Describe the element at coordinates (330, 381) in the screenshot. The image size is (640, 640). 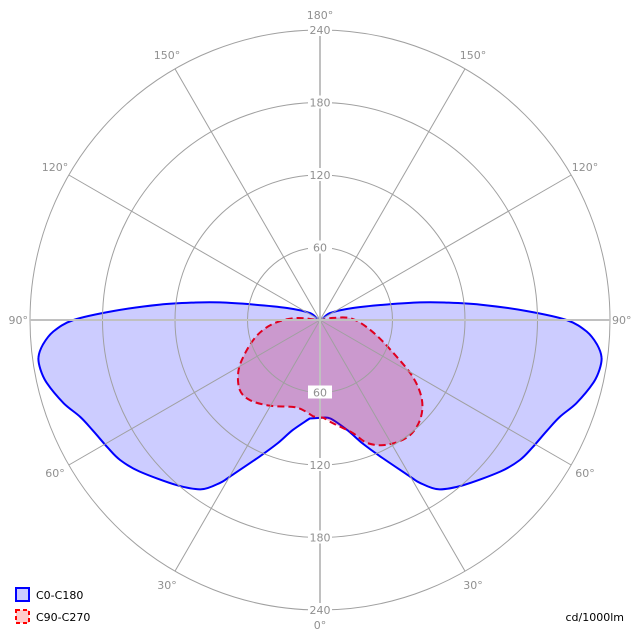
I see `series-c90-c270-curve` at that location.